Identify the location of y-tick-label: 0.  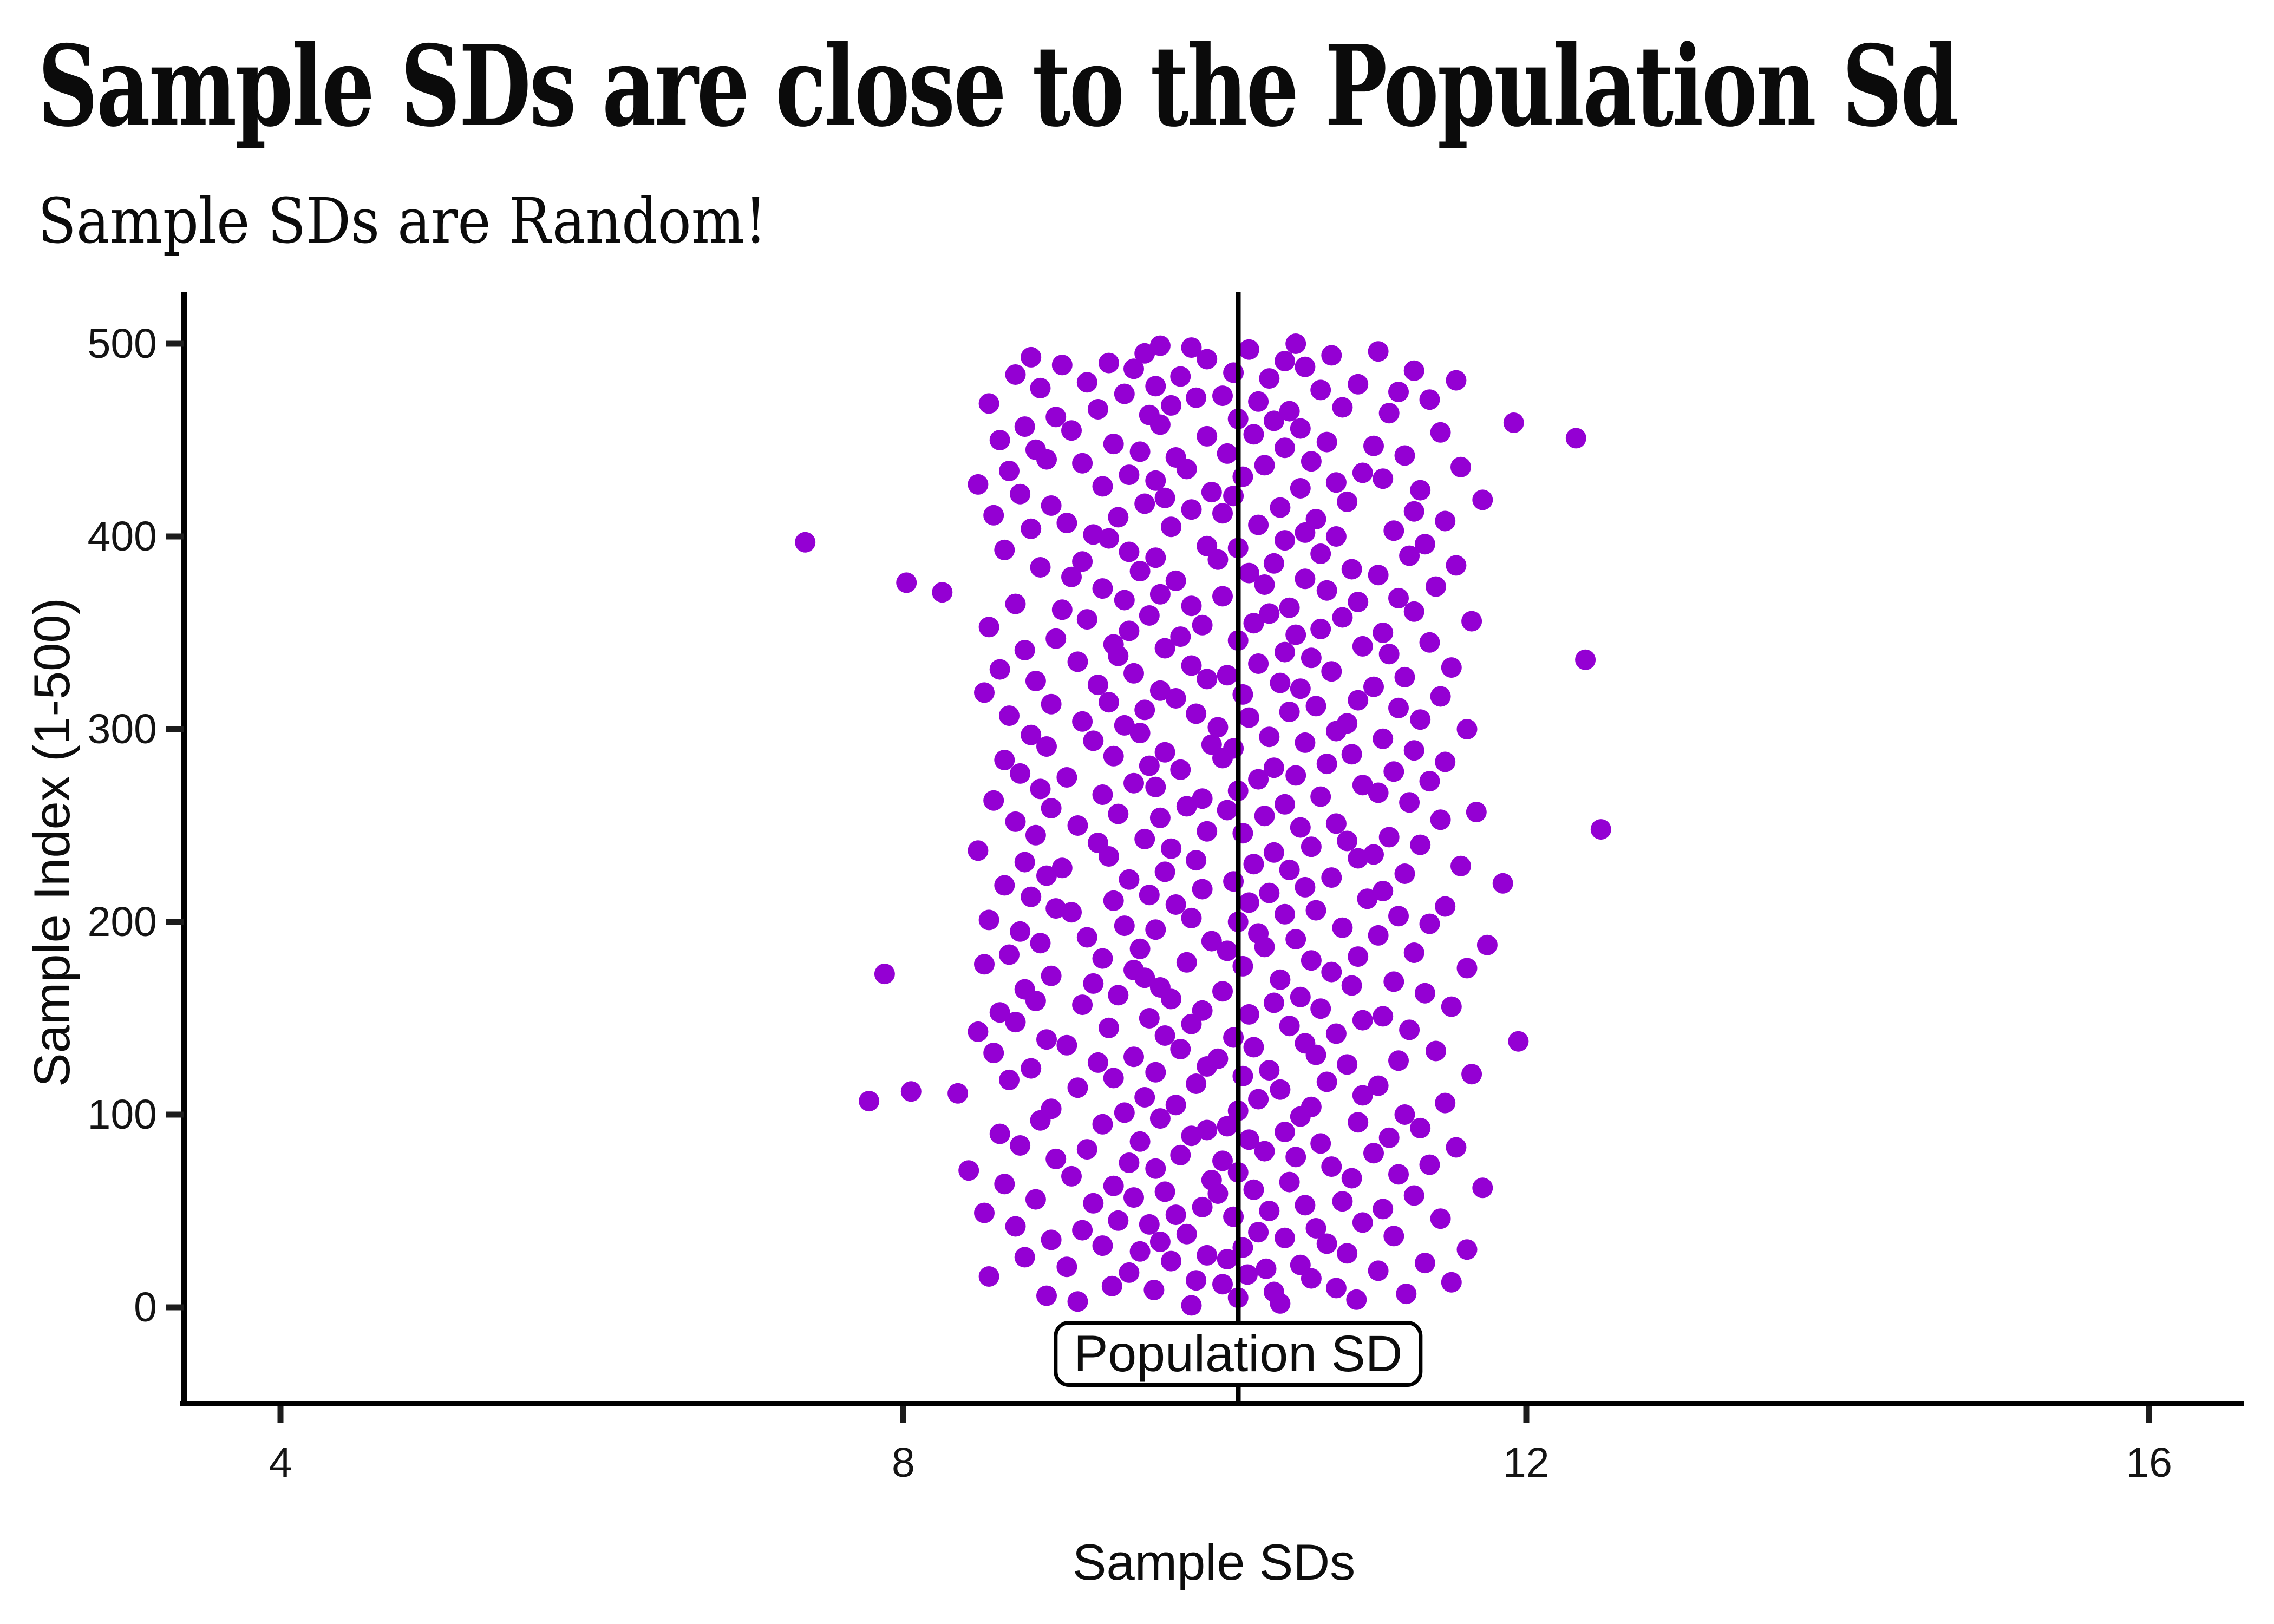
(145, 1307).